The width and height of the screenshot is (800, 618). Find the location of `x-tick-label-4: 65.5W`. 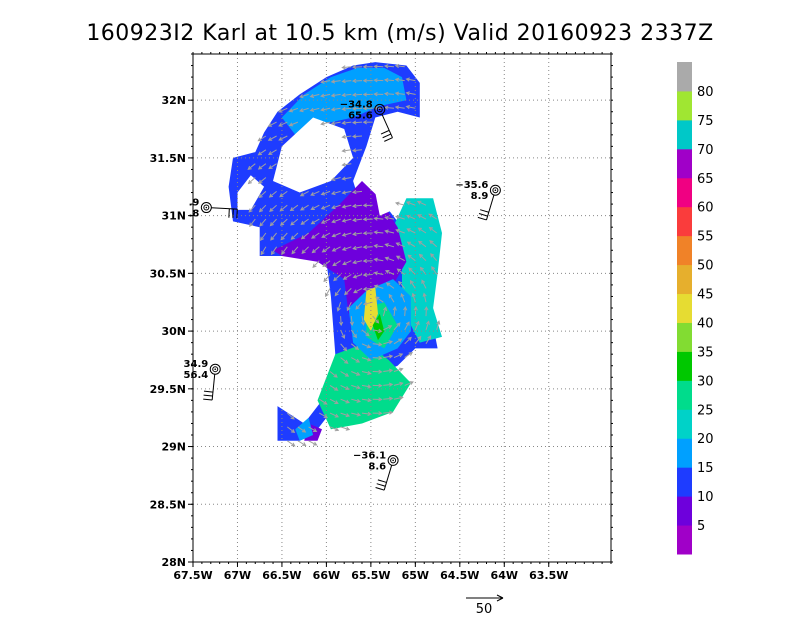

x-tick-label-4: 65.5W is located at coordinates (370, 575).